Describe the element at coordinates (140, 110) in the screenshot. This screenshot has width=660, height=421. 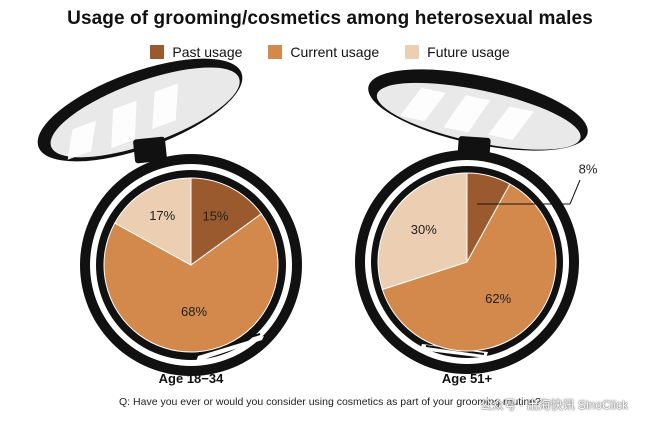
I see `compact-lid-left` at that location.